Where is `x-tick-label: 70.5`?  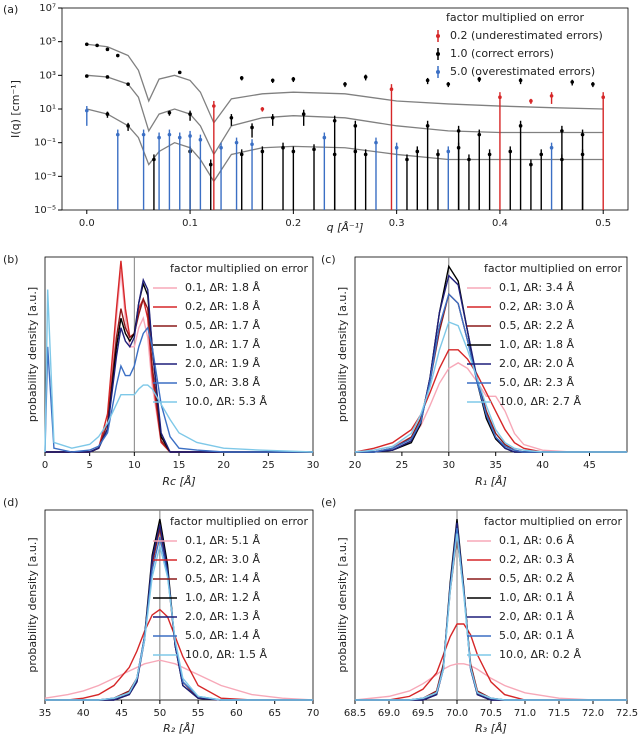 x-tick-label: 70.5 is located at coordinates (491, 713).